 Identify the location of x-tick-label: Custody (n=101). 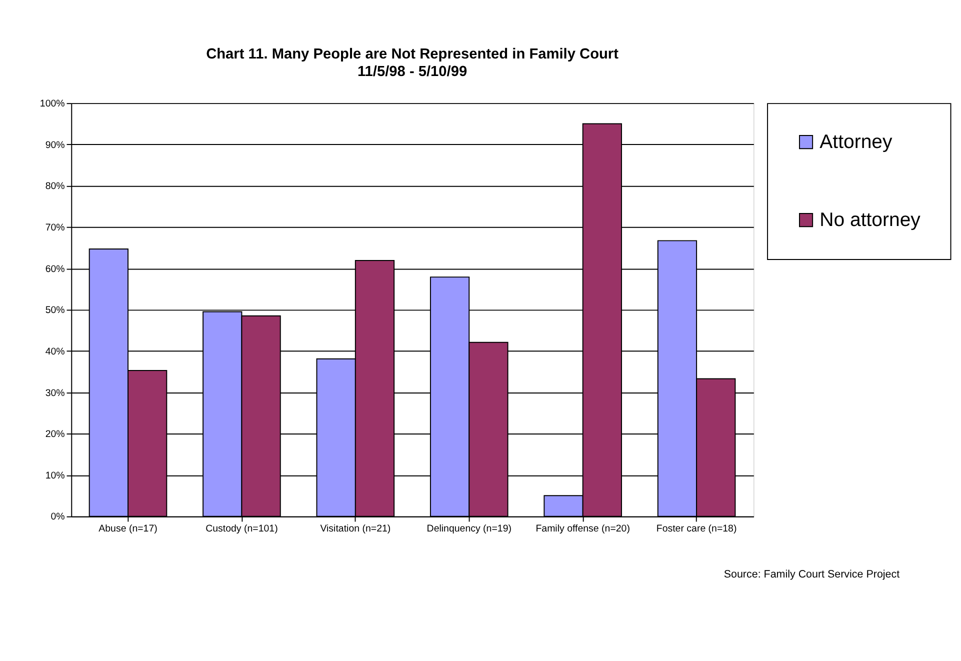
(242, 528).